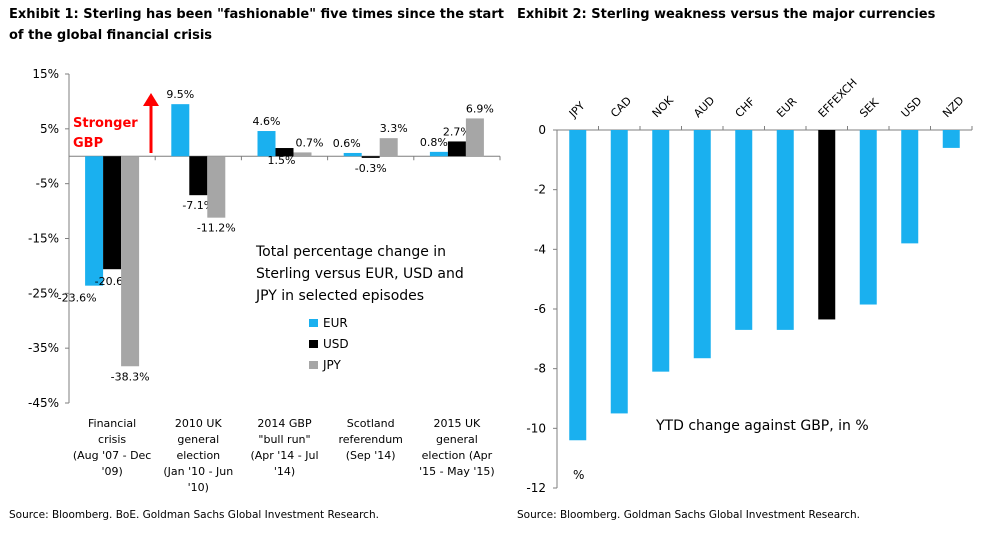  Describe the element at coordinates (536, 488) in the screenshot. I see `y-tick-label: -12` at that location.